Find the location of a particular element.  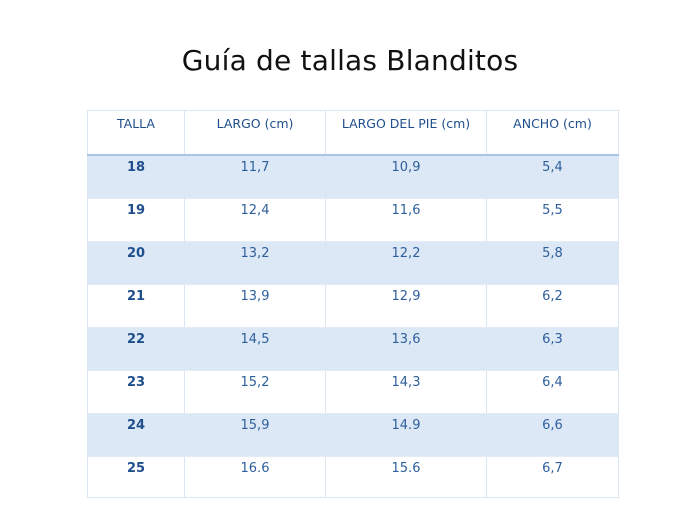

cell-talla: 21 is located at coordinates (136, 306).